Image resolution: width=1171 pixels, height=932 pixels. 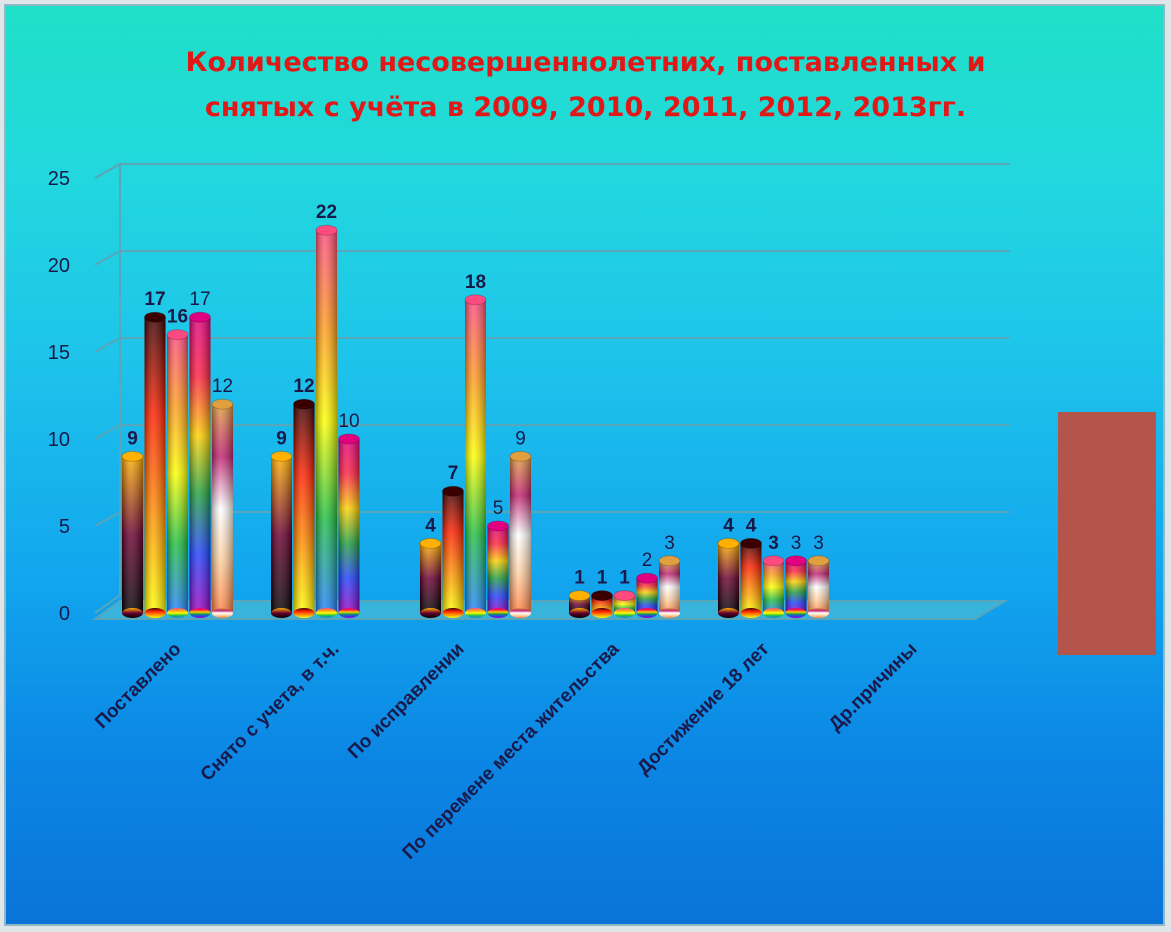 I want to click on y-tick-label: 20, so click(x=59, y=266).